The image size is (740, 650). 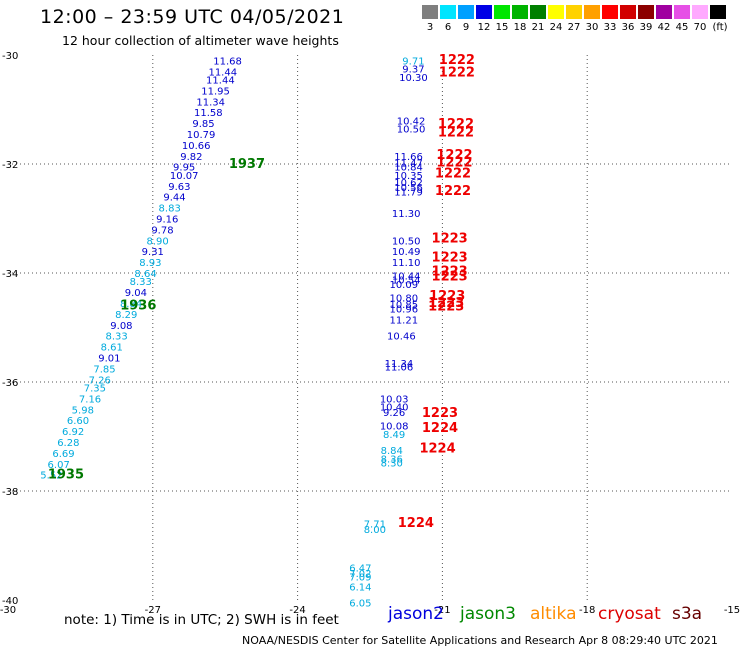 What do you see at coordinates (10, 383) in the screenshot?
I see `y-tick-label: -36` at bounding box center [10, 383].